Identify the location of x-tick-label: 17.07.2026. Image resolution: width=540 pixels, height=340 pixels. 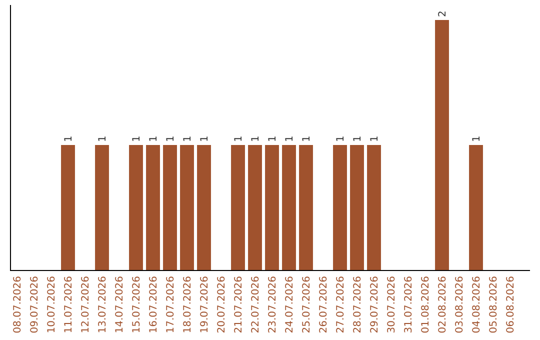
(171, 305).